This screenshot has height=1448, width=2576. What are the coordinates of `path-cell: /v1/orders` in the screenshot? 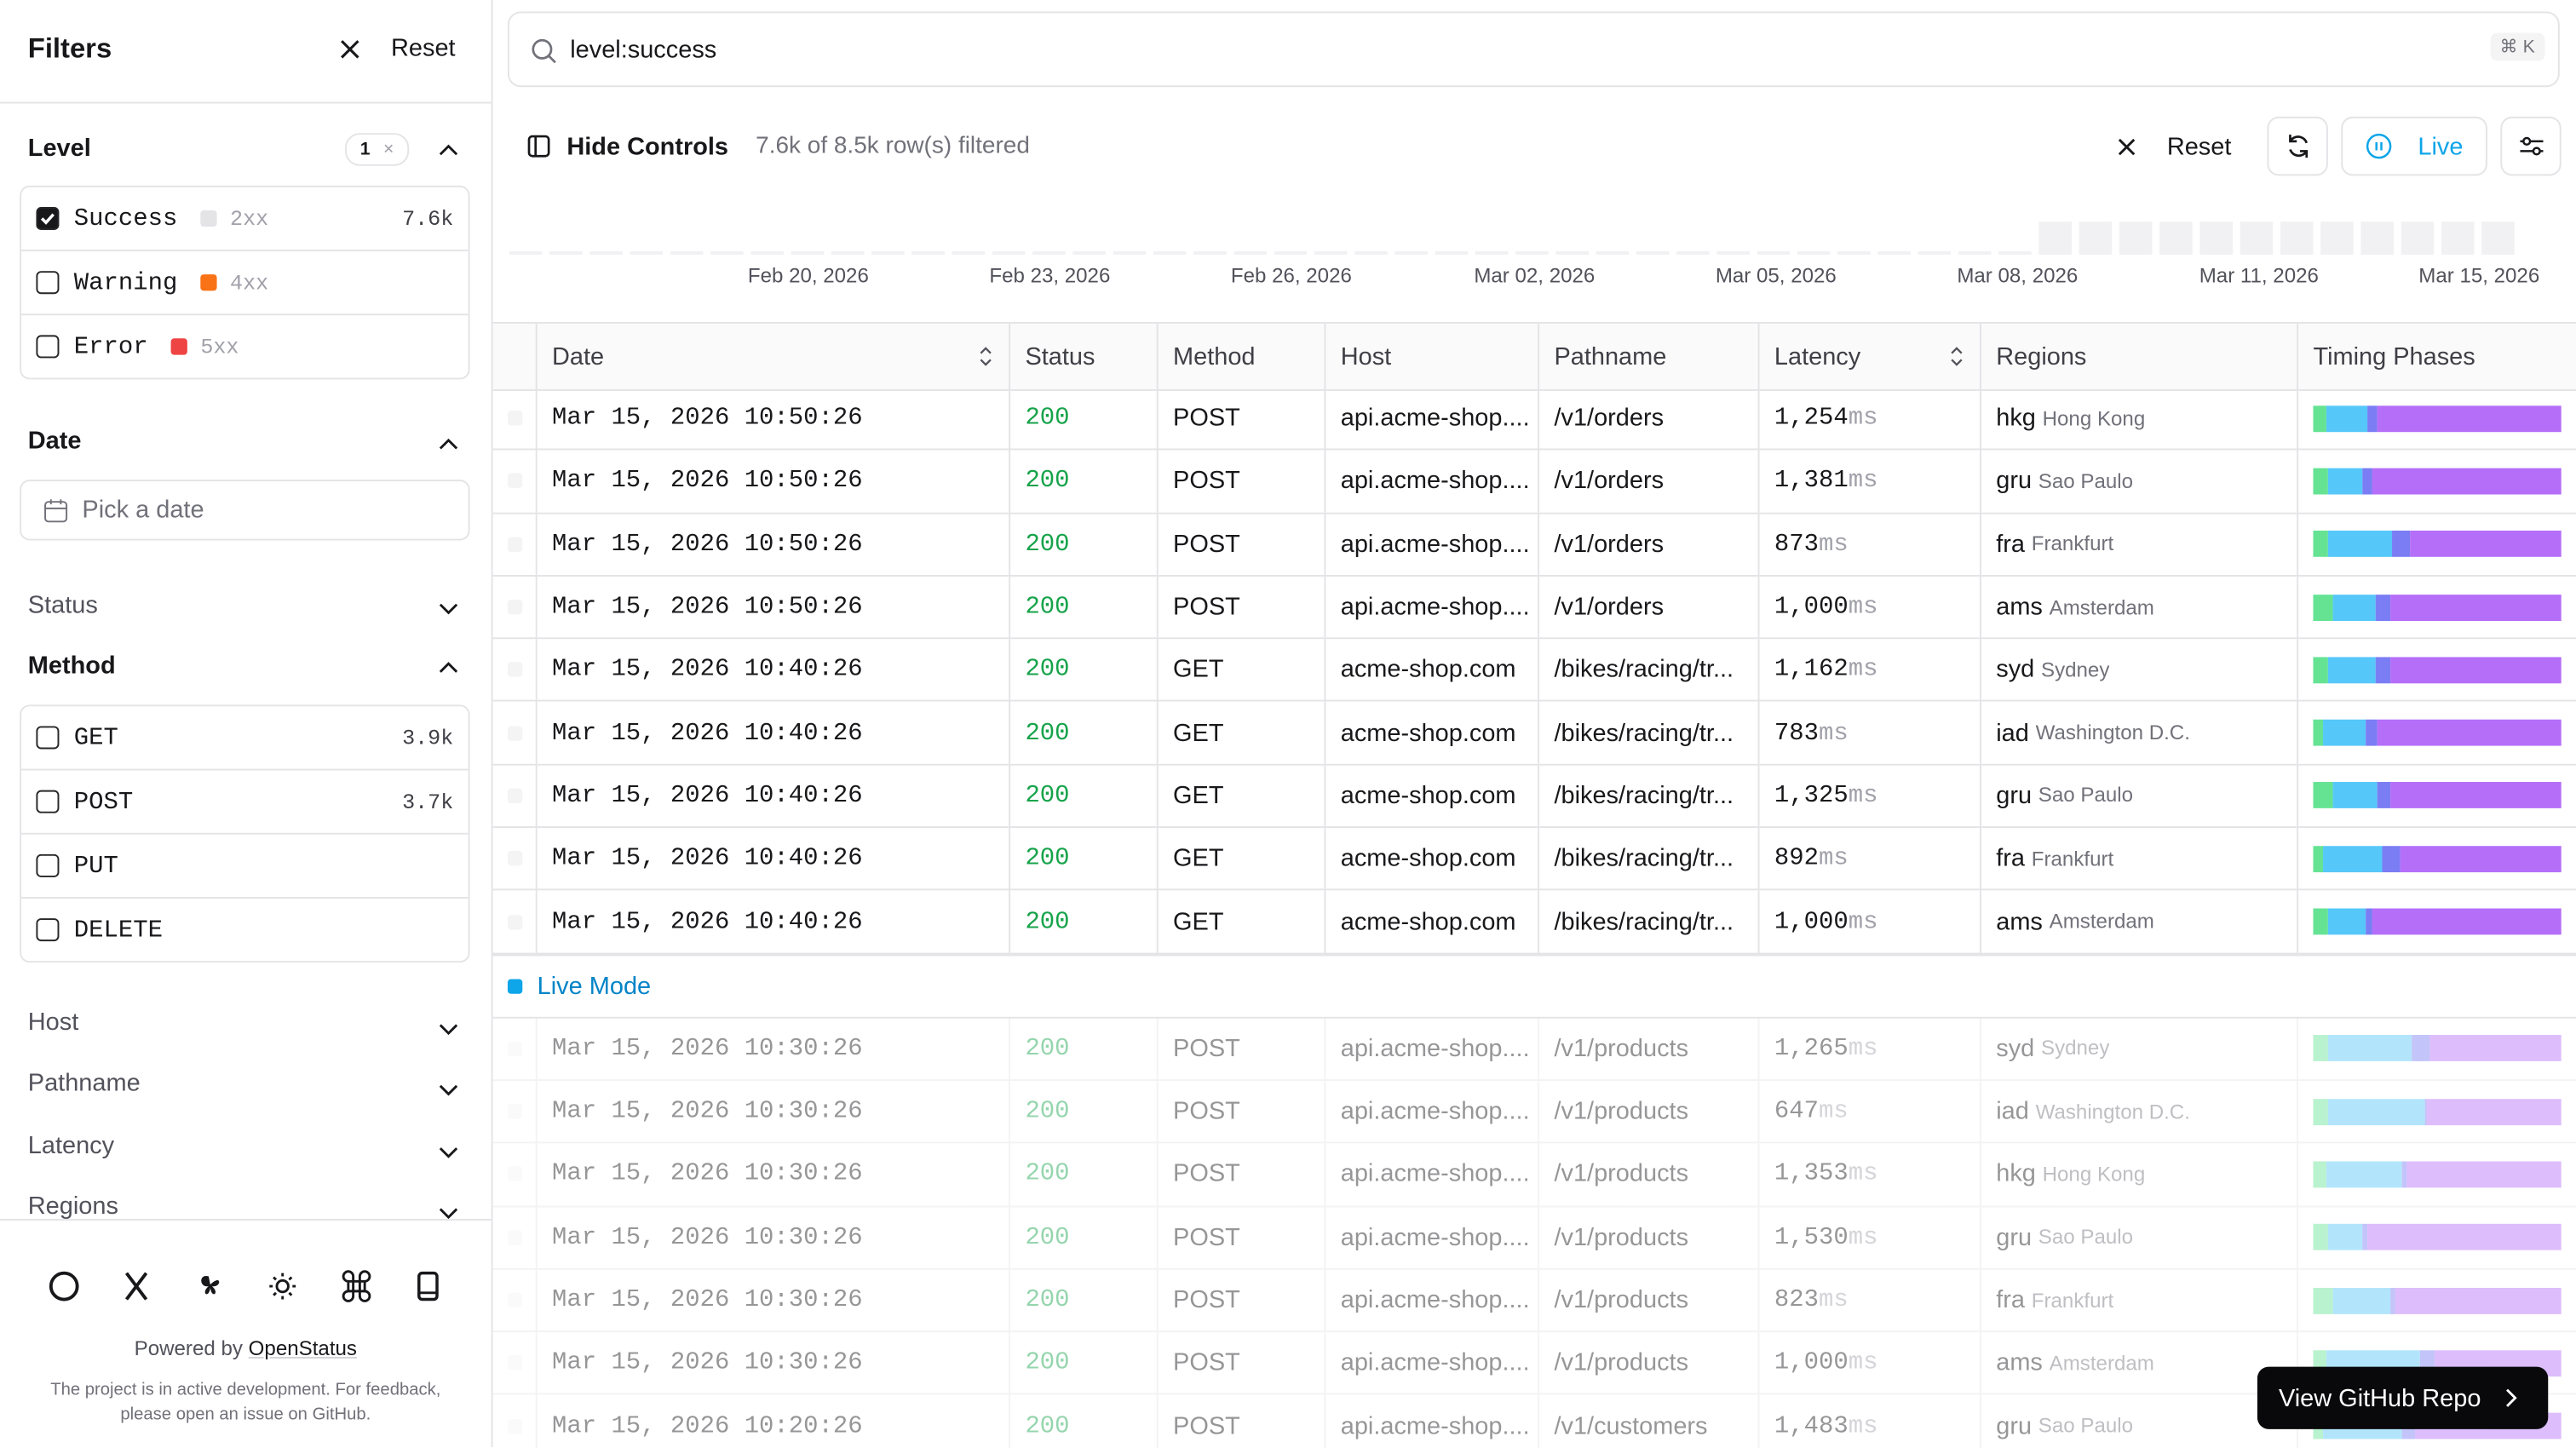 It's located at (1650, 419).